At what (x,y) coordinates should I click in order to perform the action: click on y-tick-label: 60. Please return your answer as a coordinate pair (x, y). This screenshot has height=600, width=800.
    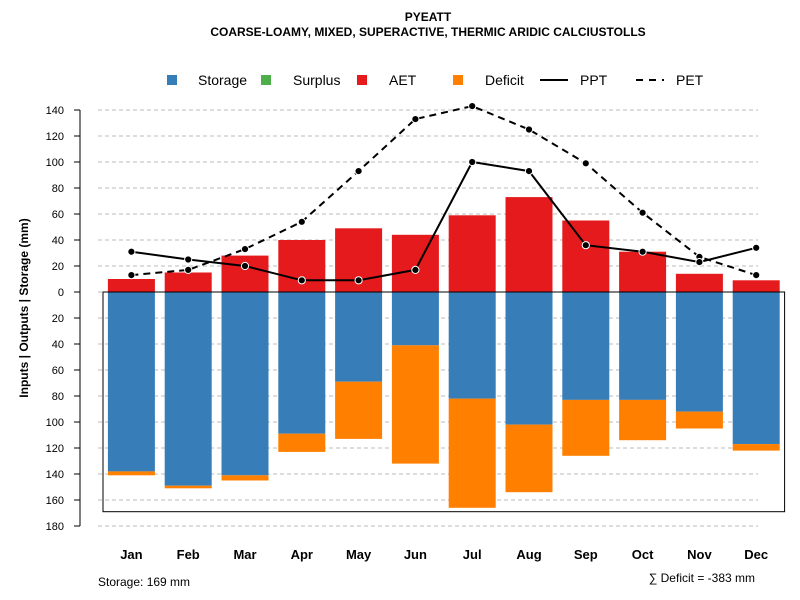
    Looking at the image, I should click on (58, 215).